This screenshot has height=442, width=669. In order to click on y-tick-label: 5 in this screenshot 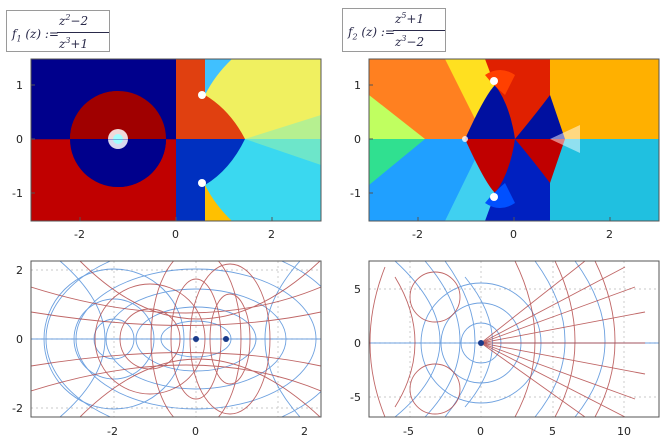, I will do `click(357, 289)`.